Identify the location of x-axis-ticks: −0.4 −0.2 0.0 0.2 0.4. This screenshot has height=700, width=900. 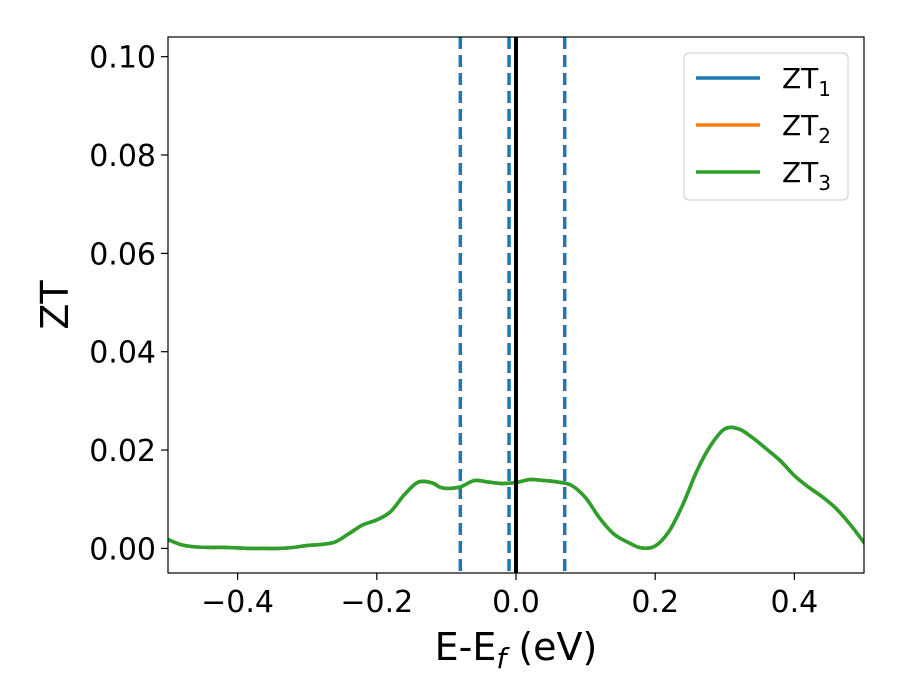
(509, 596).